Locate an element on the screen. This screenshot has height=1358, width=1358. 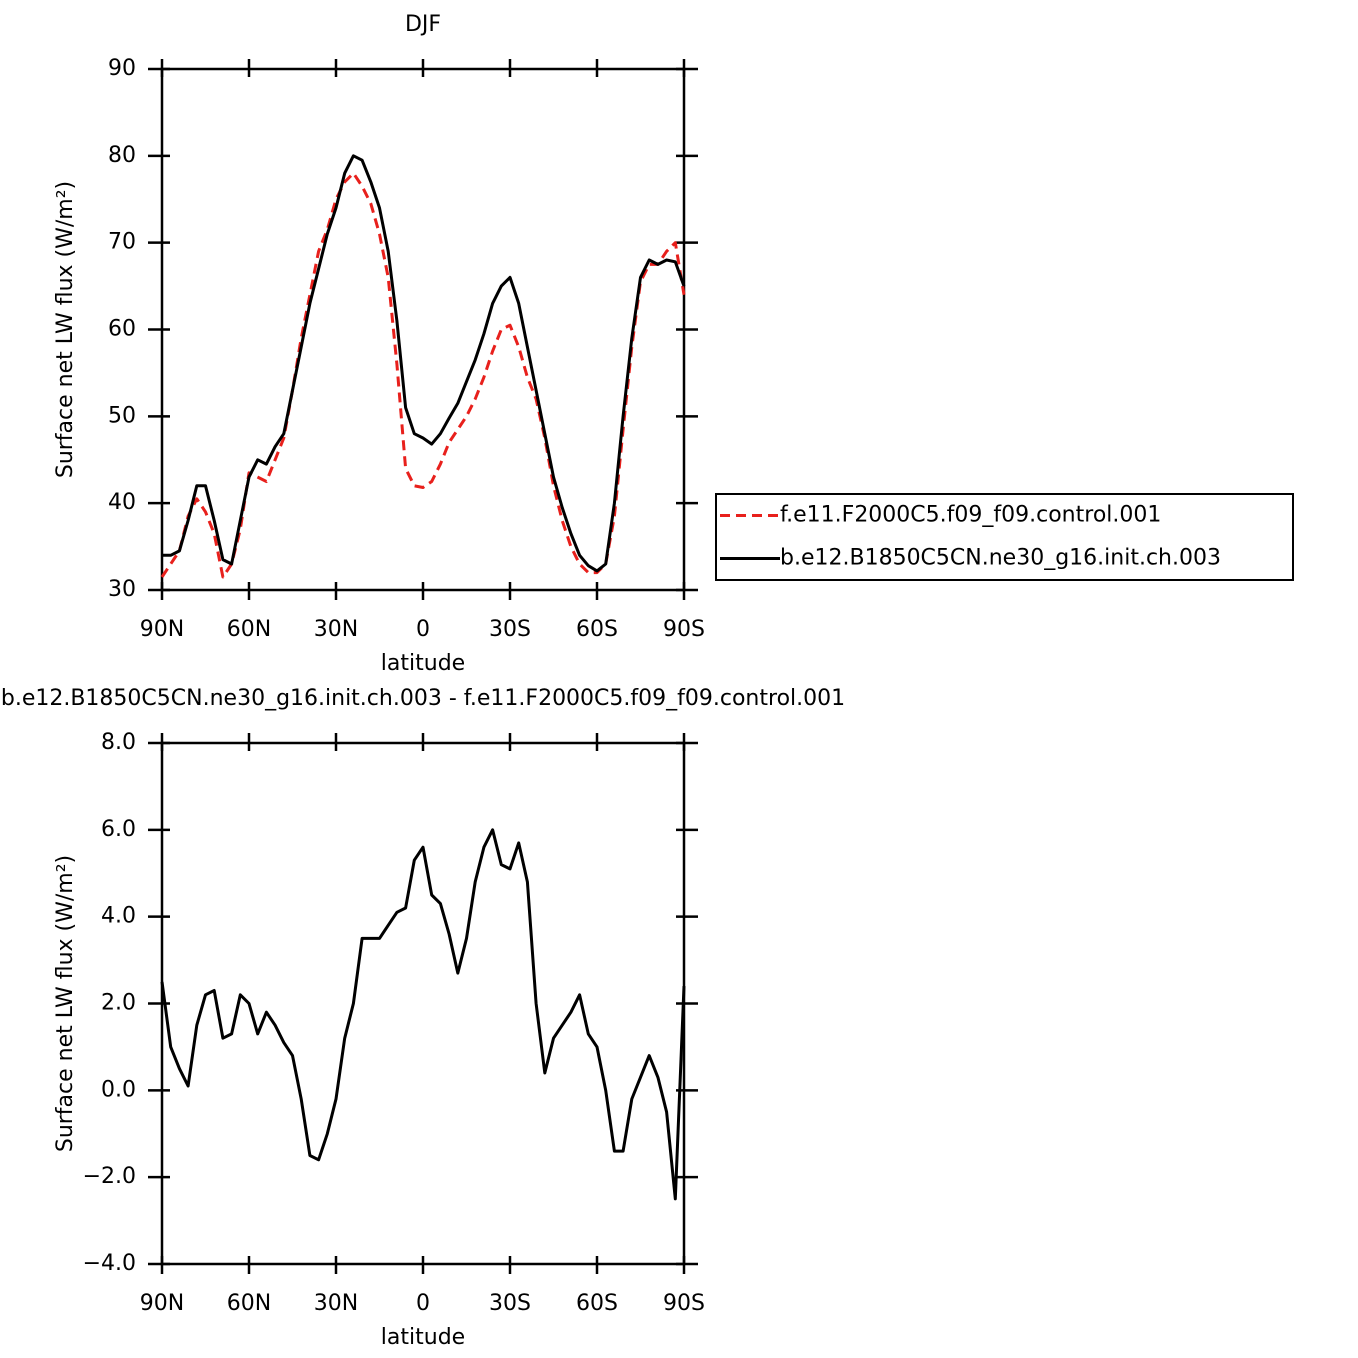
legend-label: b.e12.B1850C5CN.ne30_g16.init.ch.003 is located at coordinates (1000, 558).